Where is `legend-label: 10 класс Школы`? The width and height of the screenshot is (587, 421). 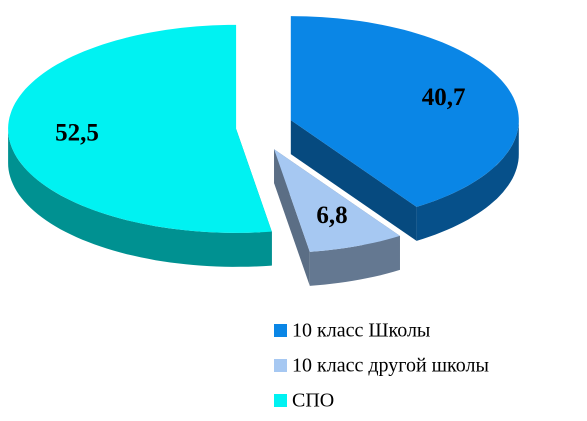
legend-label: 10 класс Школы is located at coordinates (361, 331).